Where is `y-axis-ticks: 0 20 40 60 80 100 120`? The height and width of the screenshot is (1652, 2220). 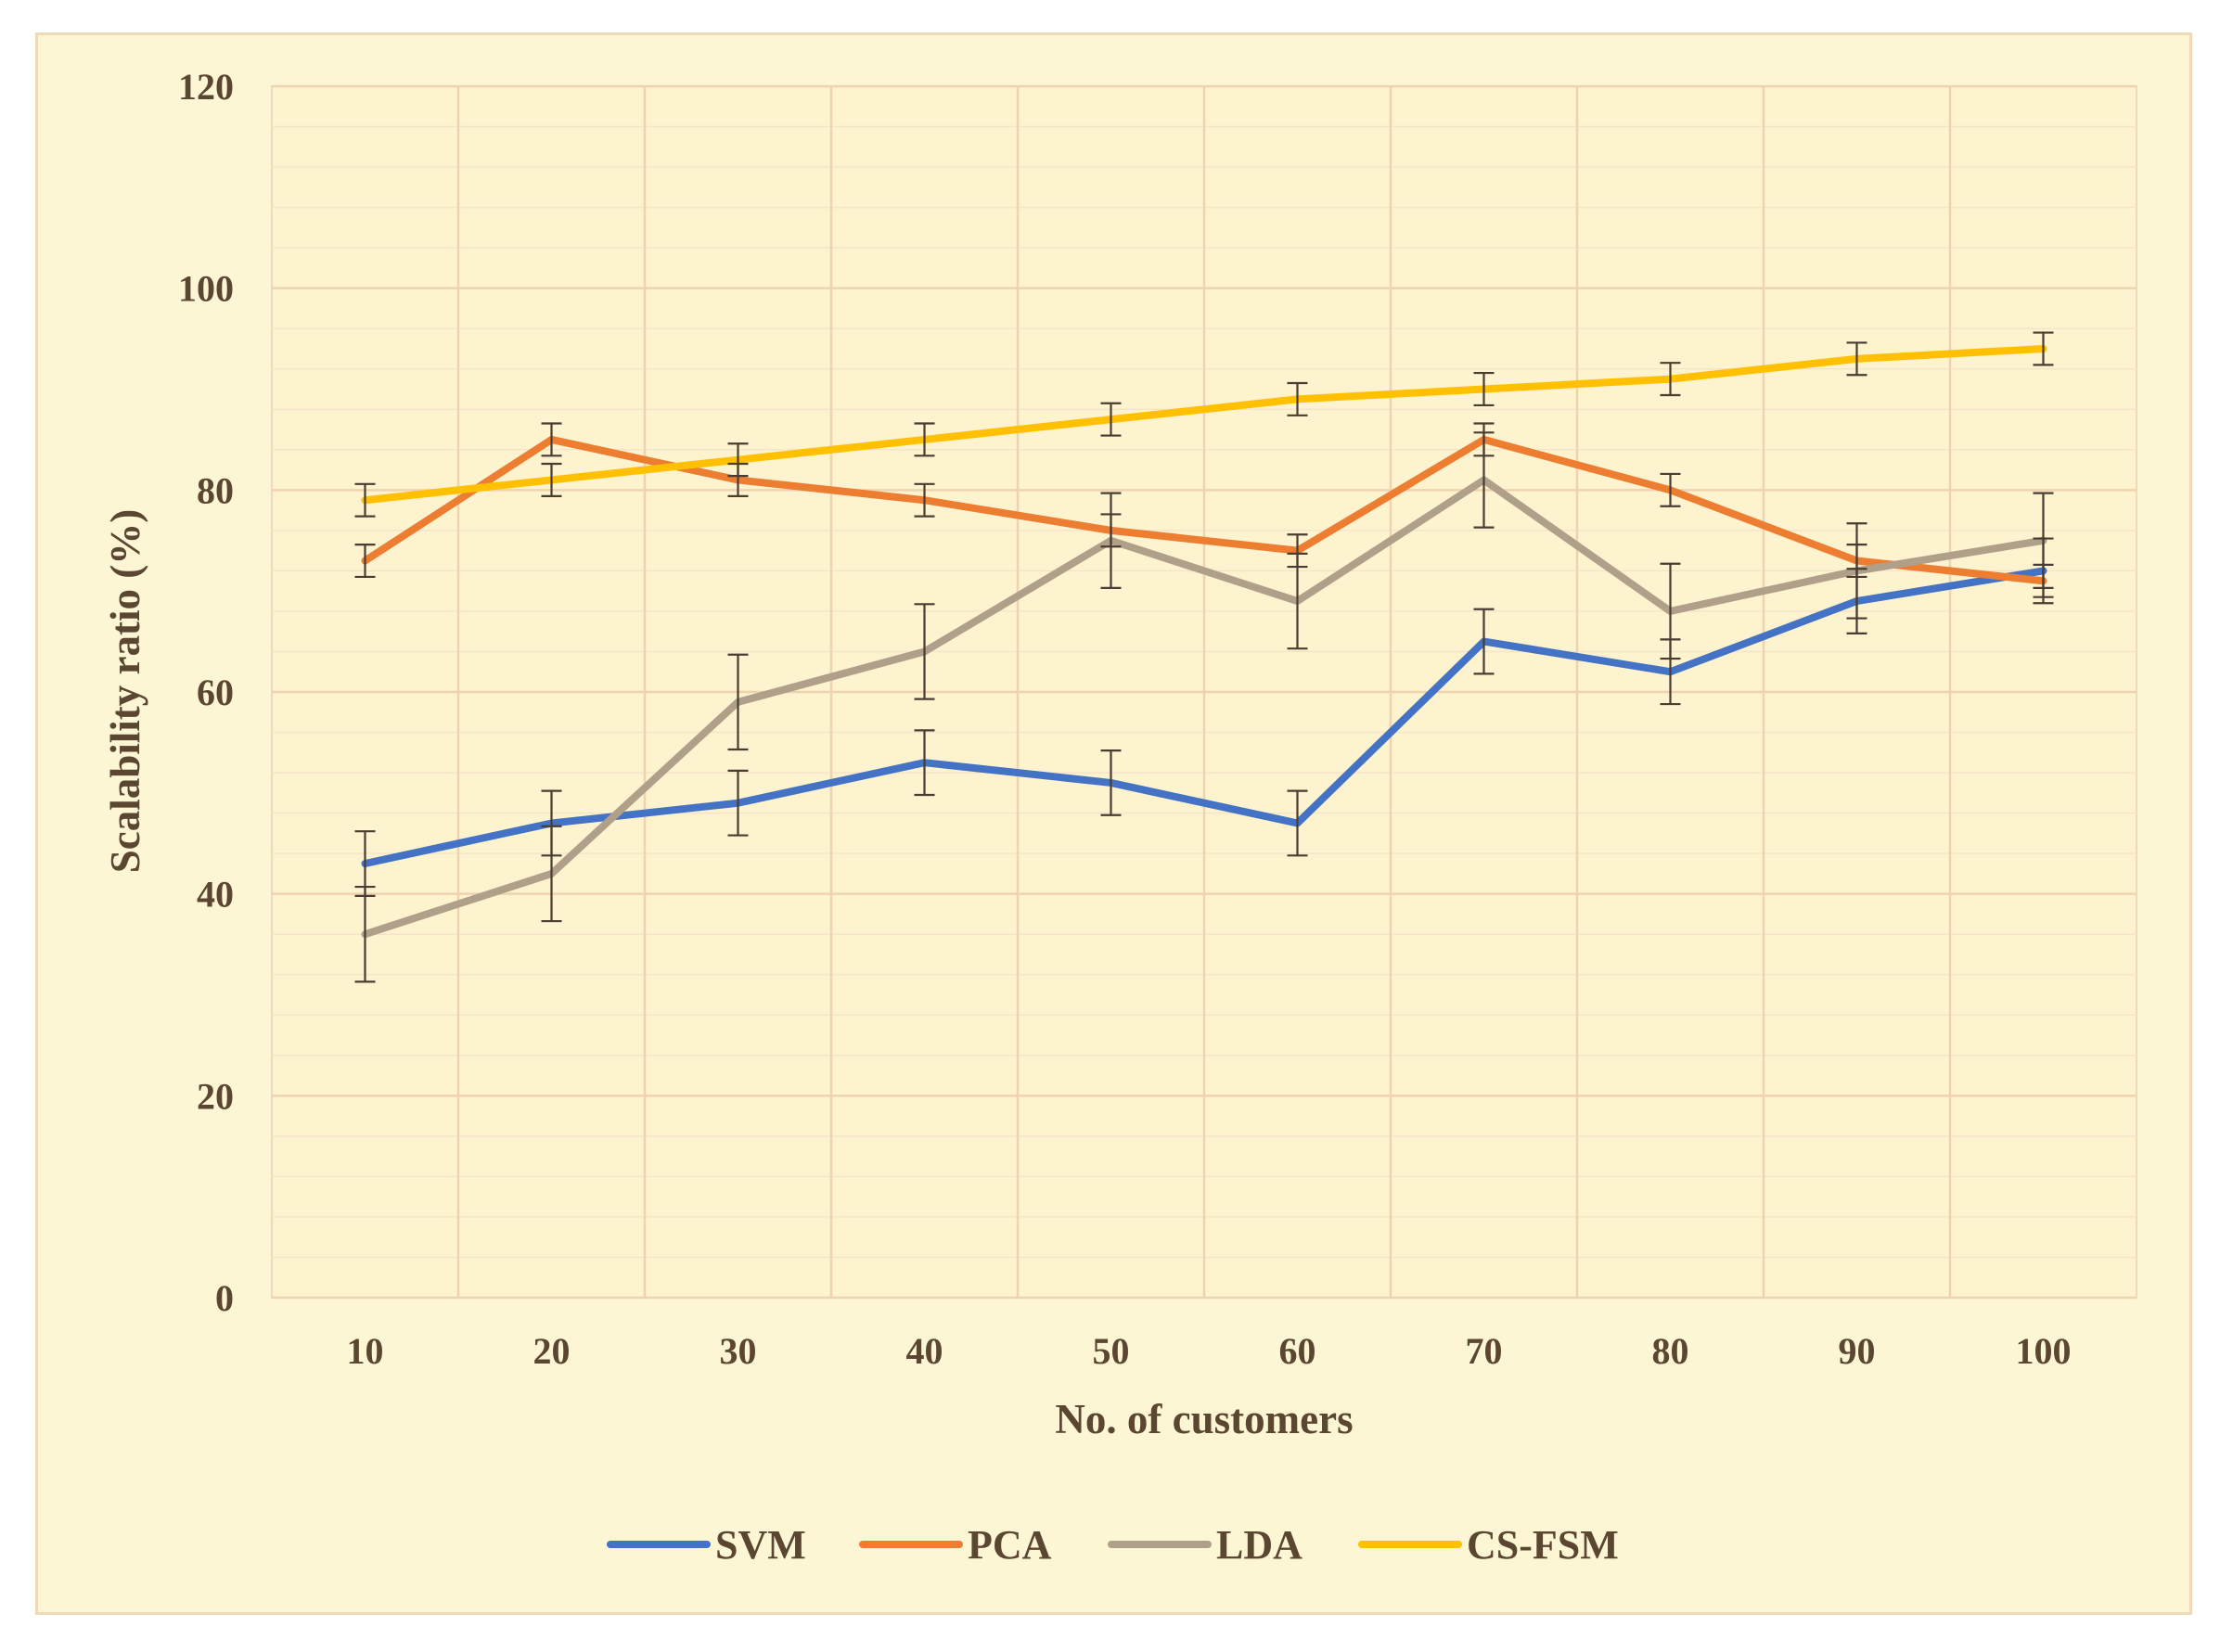
y-axis-ticks: 0 20 40 60 80 100 120 is located at coordinates (206, 692).